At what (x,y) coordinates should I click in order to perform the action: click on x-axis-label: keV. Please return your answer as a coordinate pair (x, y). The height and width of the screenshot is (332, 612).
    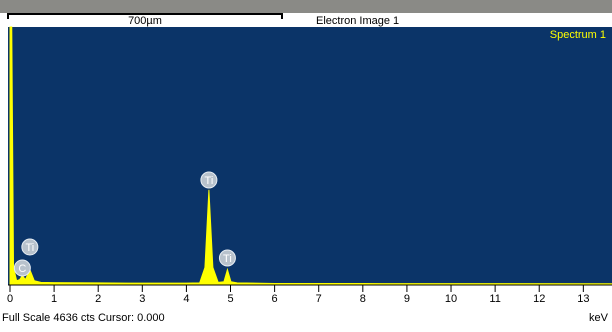
    Looking at the image, I should click on (599, 318).